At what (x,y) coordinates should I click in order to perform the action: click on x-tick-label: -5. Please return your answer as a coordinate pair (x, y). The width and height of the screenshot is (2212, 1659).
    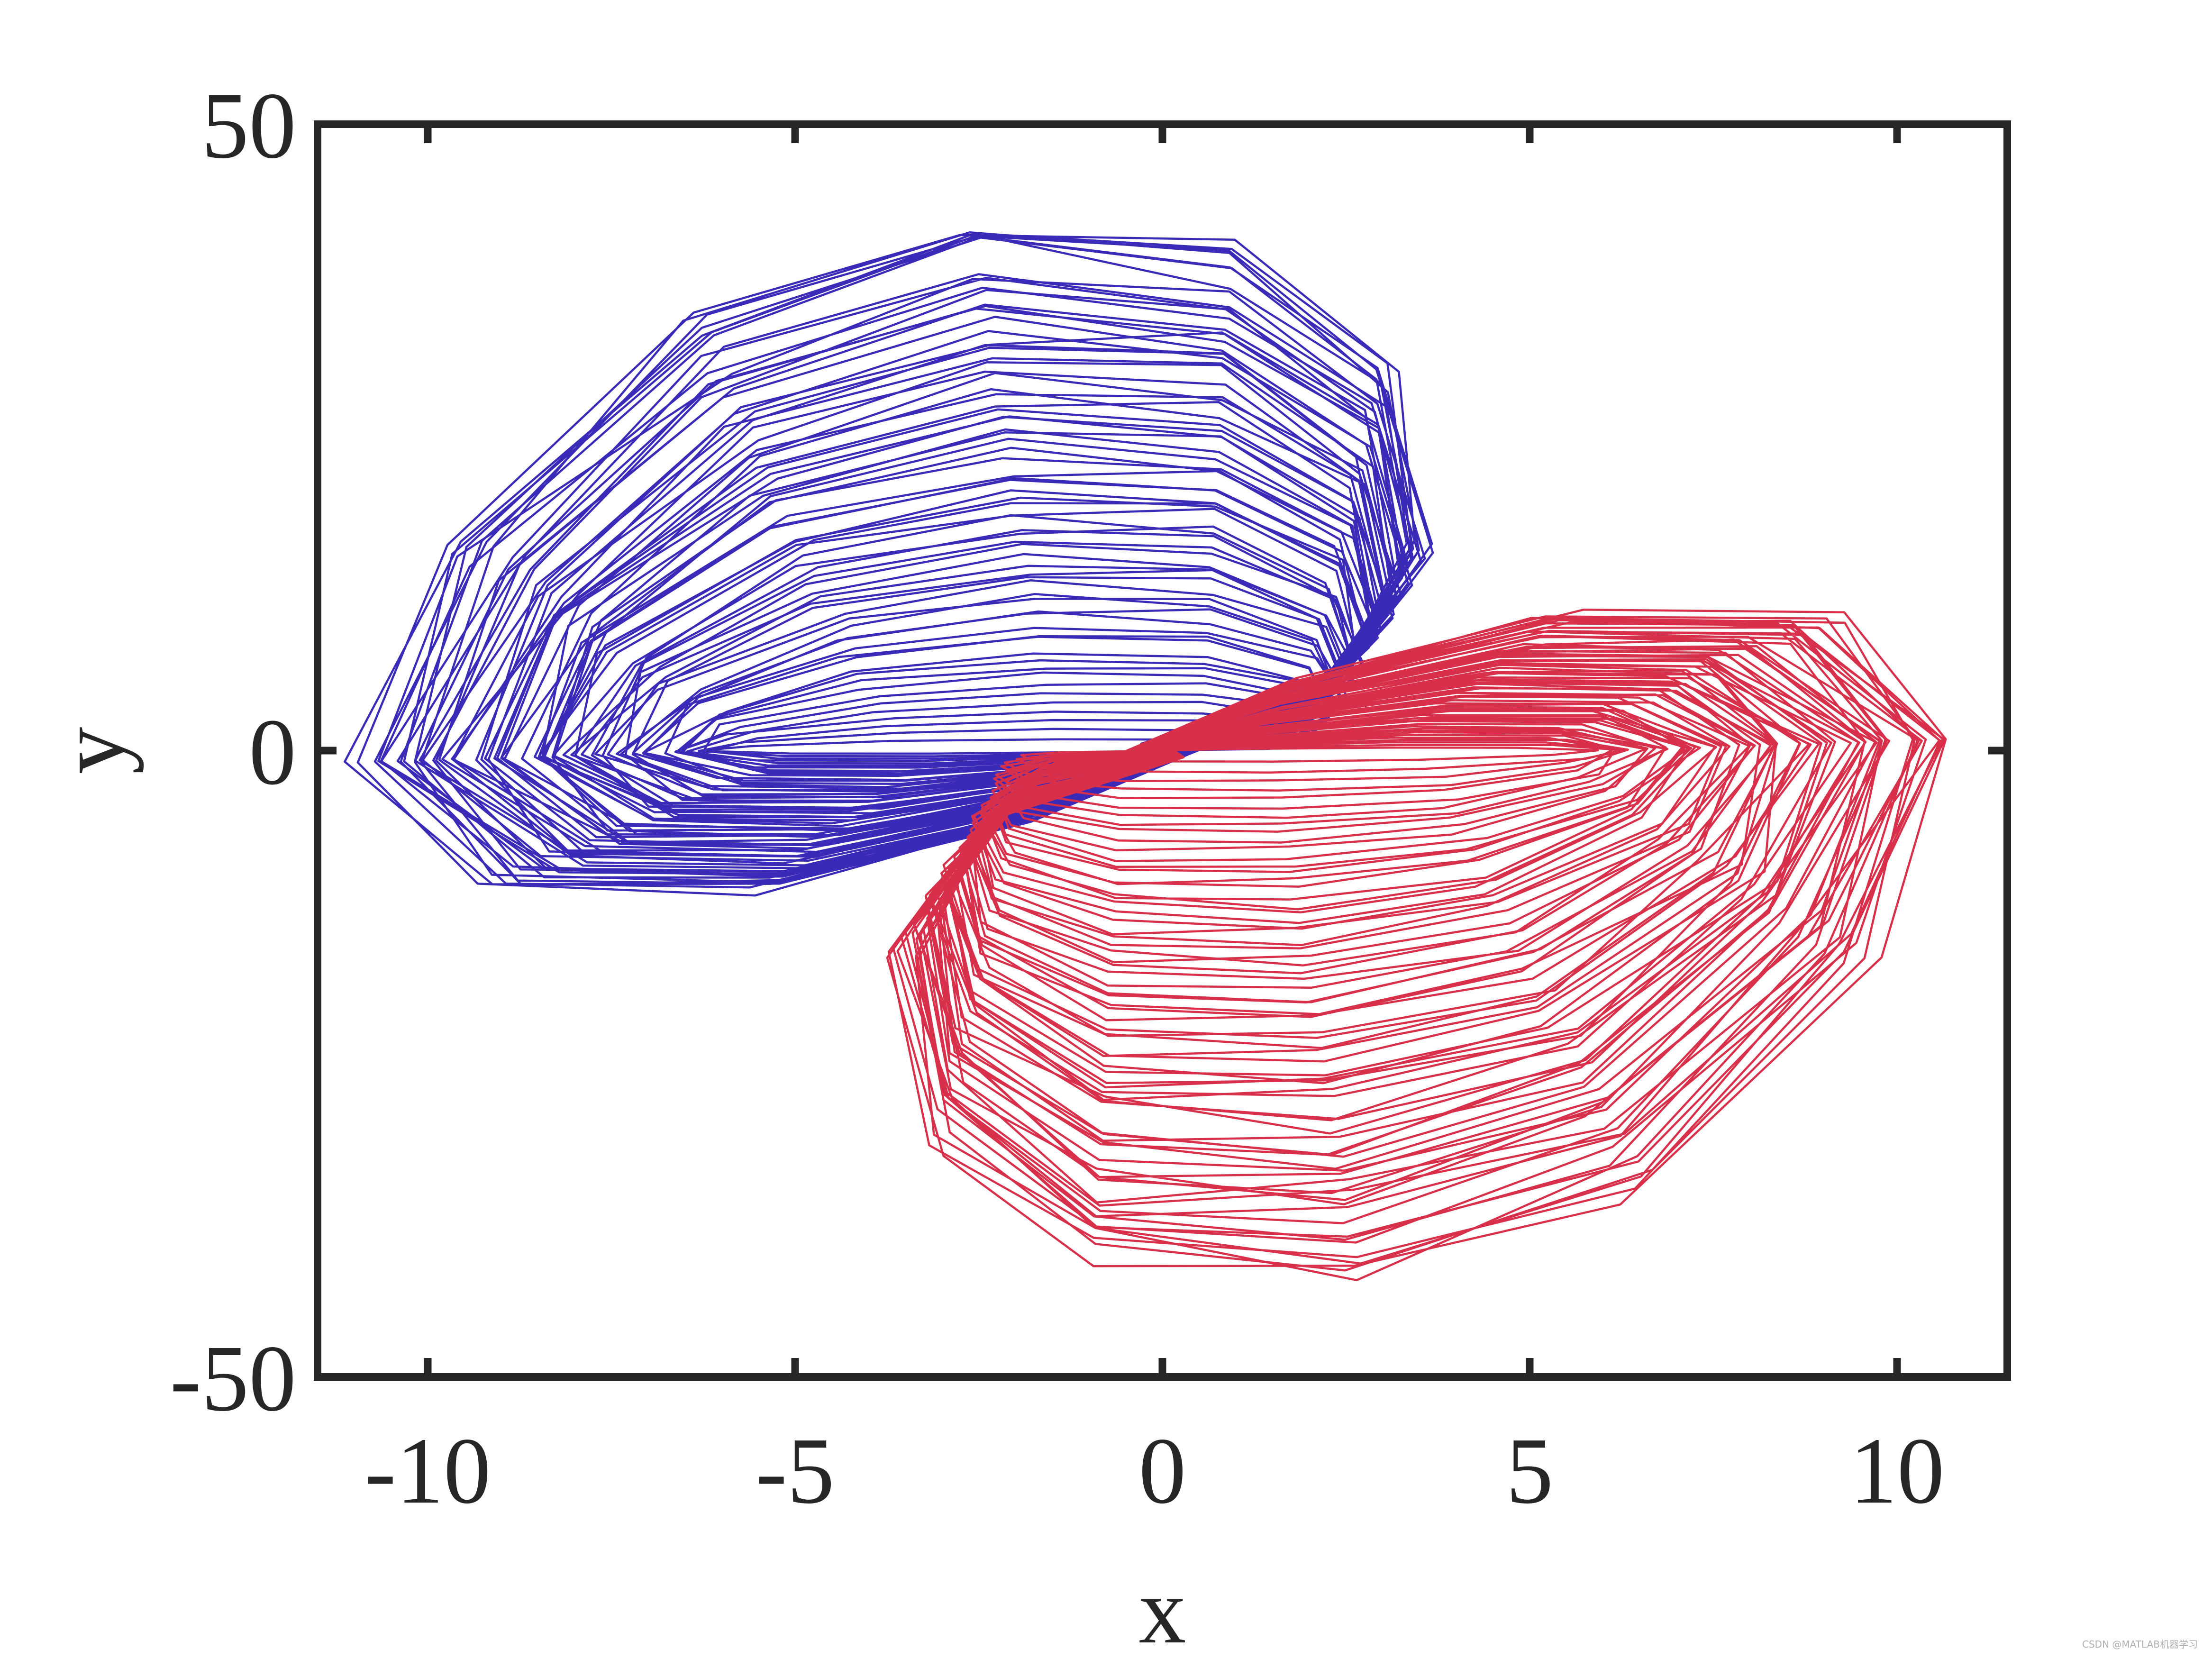
    Looking at the image, I should click on (795, 1471).